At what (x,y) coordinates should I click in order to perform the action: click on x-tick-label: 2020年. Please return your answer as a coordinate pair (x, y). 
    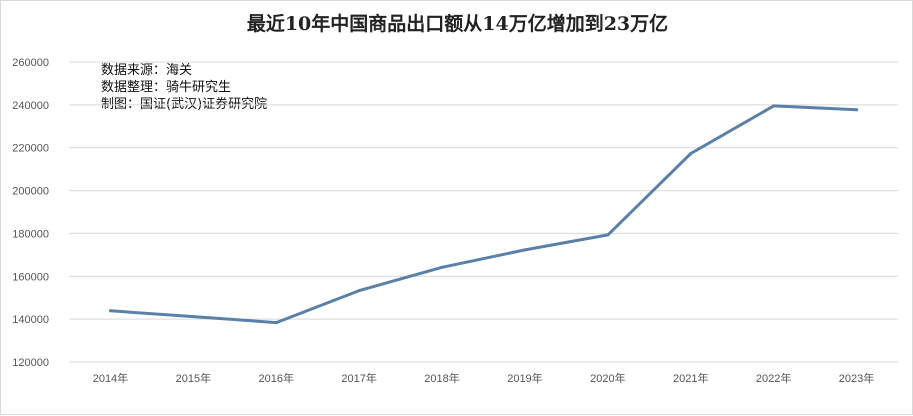
    Looking at the image, I should click on (607, 378).